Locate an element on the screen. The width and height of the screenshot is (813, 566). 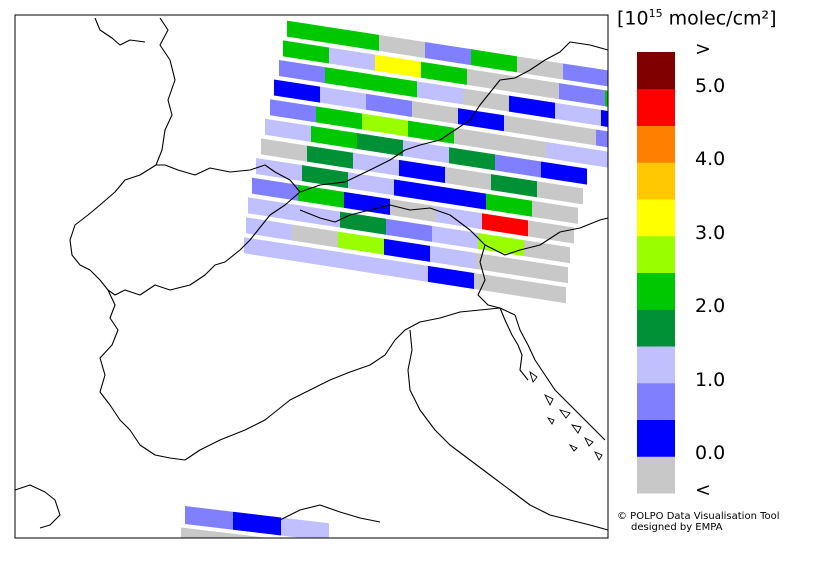
border-germany-austria is located at coordinates (454, 117).